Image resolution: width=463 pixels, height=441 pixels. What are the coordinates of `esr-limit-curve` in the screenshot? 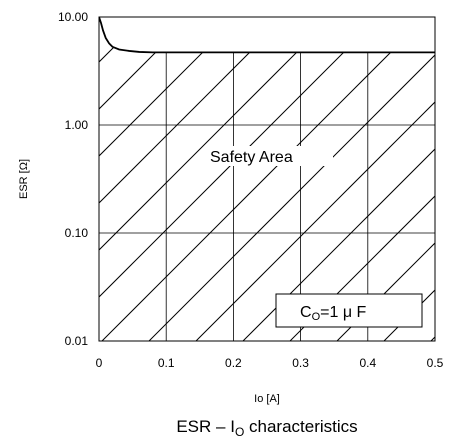 It's located at (267, 35).